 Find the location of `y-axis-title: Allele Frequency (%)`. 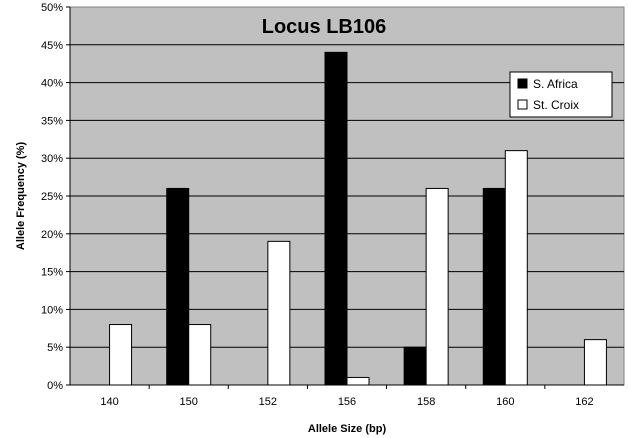

y-axis-title: Allele Frequency (%) is located at coordinates (21, 196).